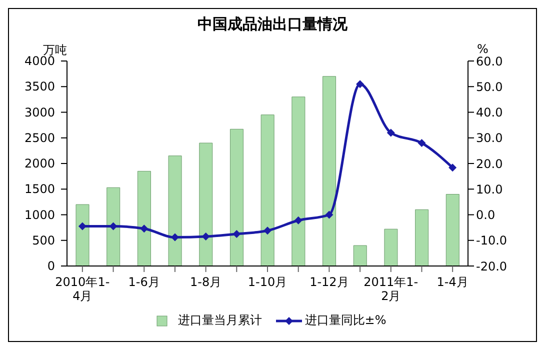 This screenshot has height=350, width=545. Describe the element at coordinates (144, 282) in the screenshot. I see `x-tick-label: 1-6月` at that location.